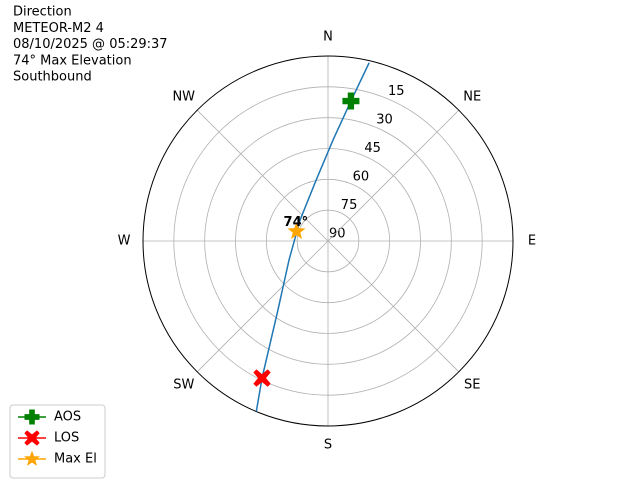 Image resolution: width=640 pixels, height=480 pixels. I want to click on title-line: METEOR-M2 4, so click(58, 28).